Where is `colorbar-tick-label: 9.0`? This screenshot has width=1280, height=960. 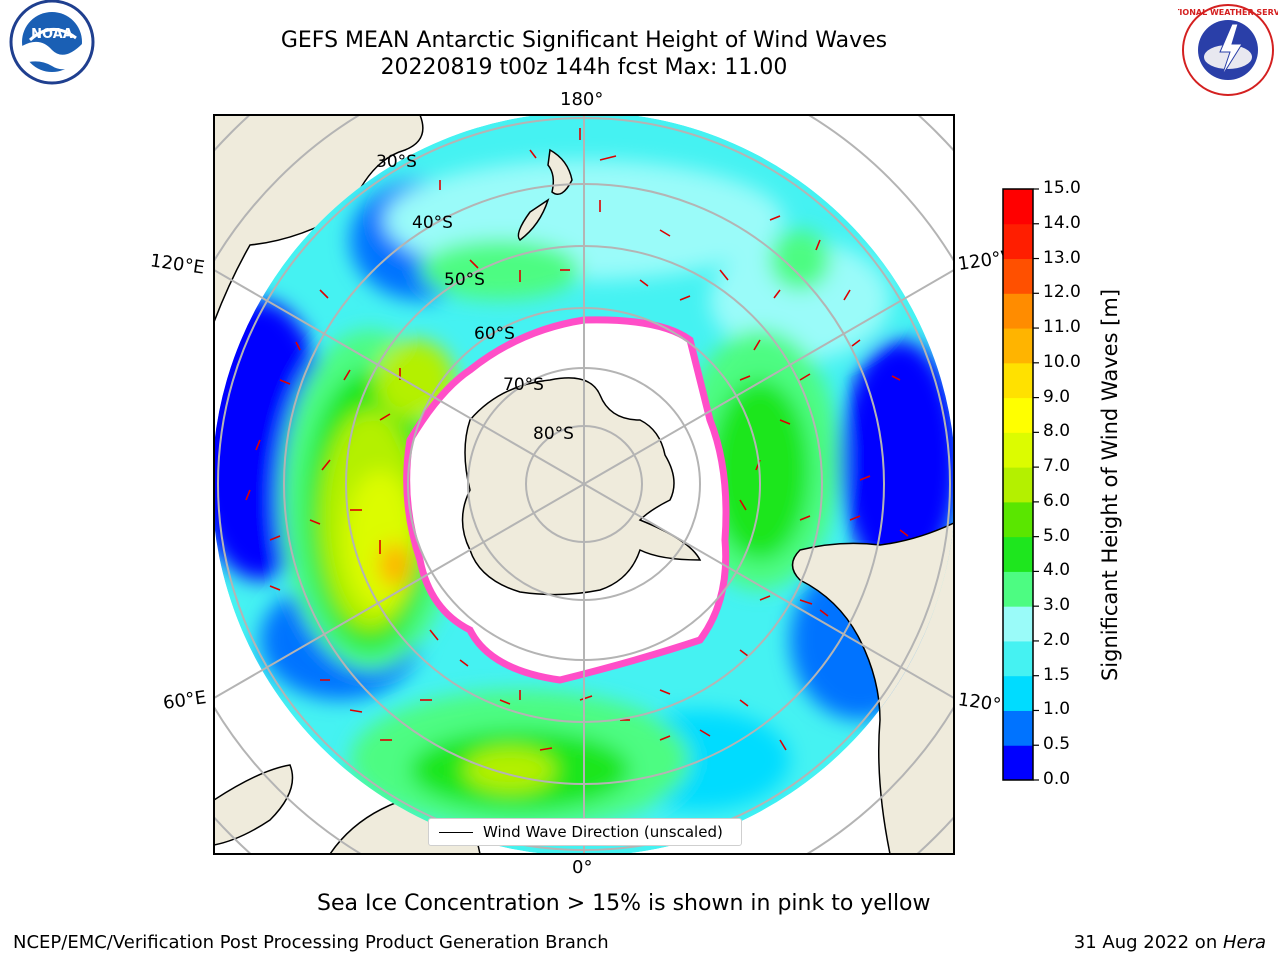
colorbar-tick-label: 9.0 is located at coordinates (1057, 396).